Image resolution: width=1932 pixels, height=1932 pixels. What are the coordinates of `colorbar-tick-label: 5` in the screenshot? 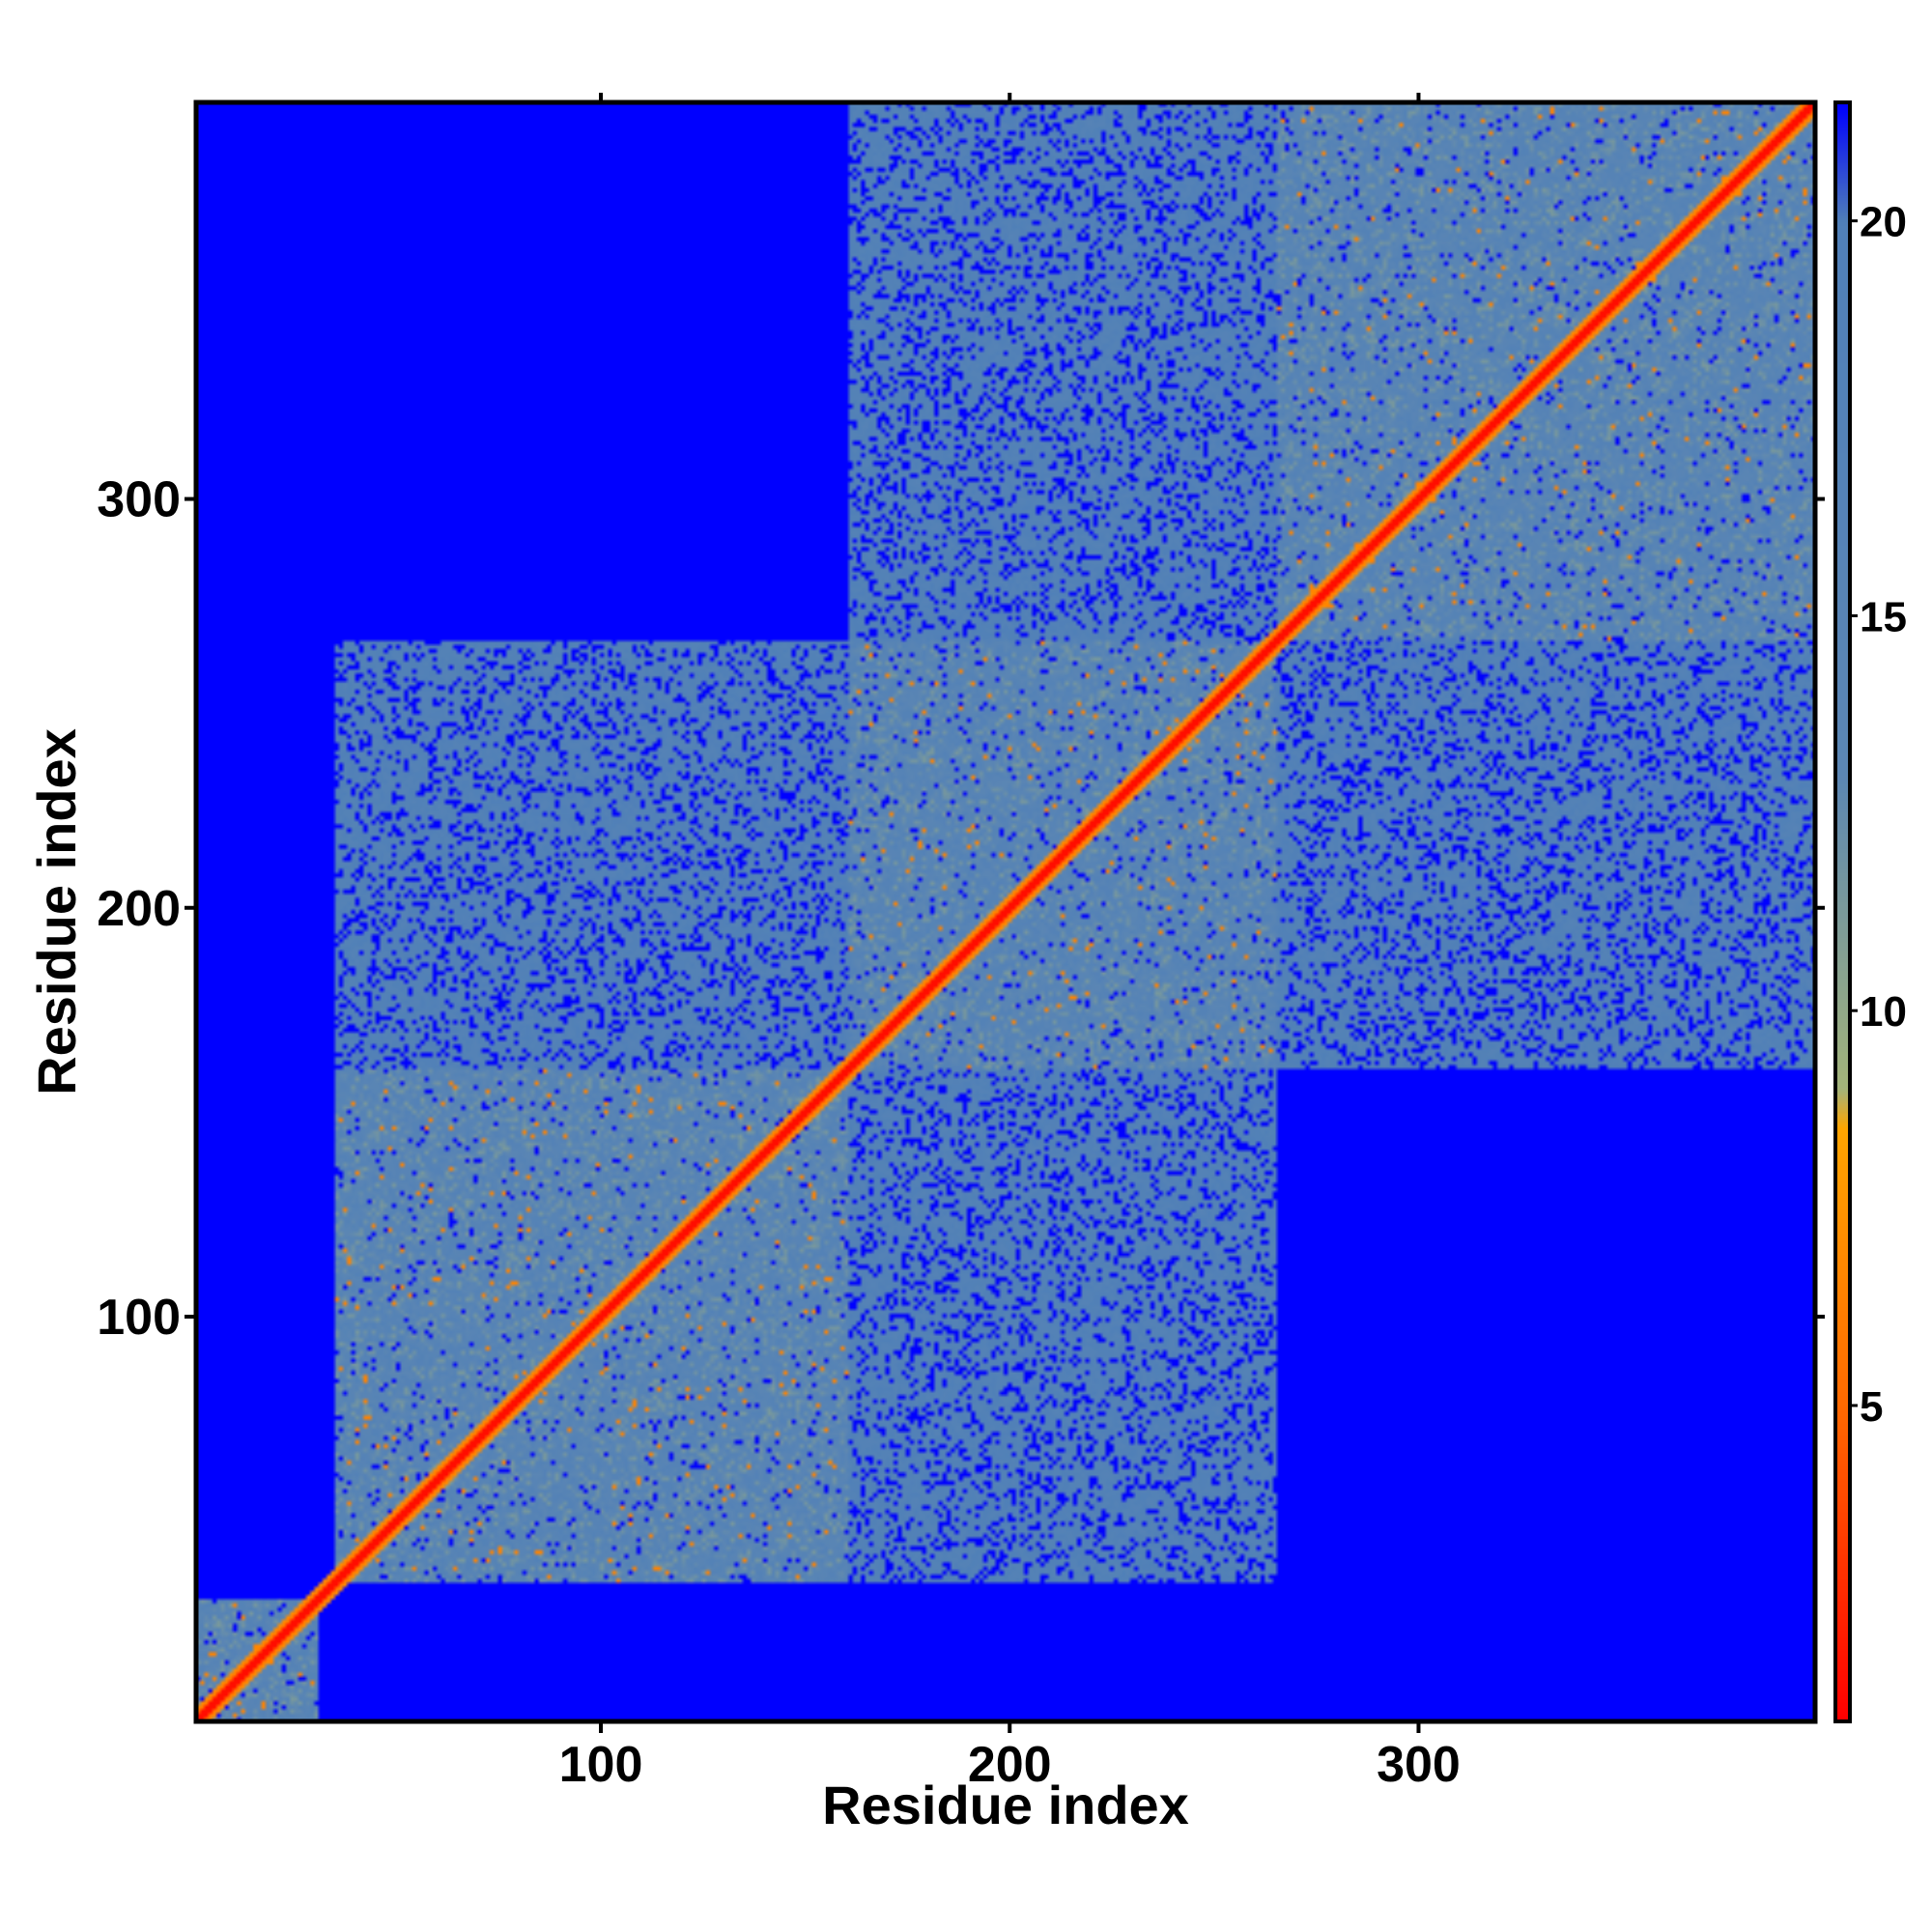 It's located at (1871, 1407).